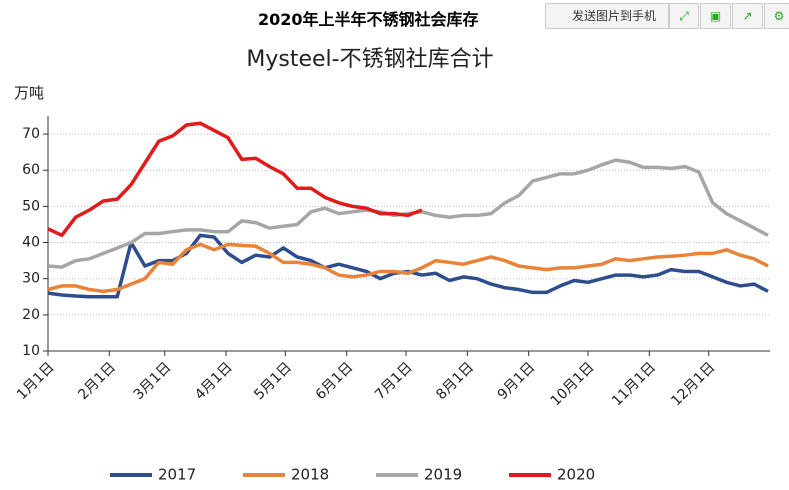 The image size is (789, 490). Describe the element at coordinates (31, 243) in the screenshot. I see `y-tick-label: 40` at that location.